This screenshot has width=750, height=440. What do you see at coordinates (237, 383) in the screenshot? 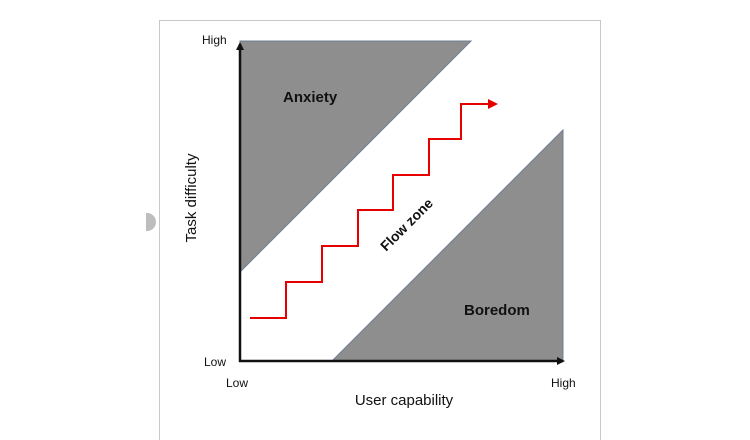
I see `x-axis-low-label: Low` at bounding box center [237, 383].